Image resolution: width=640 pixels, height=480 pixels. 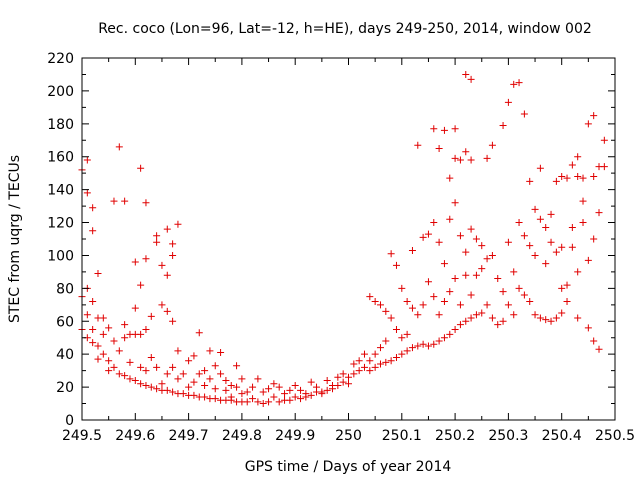 What do you see at coordinates (348, 436) in the screenshot?
I see `x-tick-label: 250` at bounding box center [348, 436].